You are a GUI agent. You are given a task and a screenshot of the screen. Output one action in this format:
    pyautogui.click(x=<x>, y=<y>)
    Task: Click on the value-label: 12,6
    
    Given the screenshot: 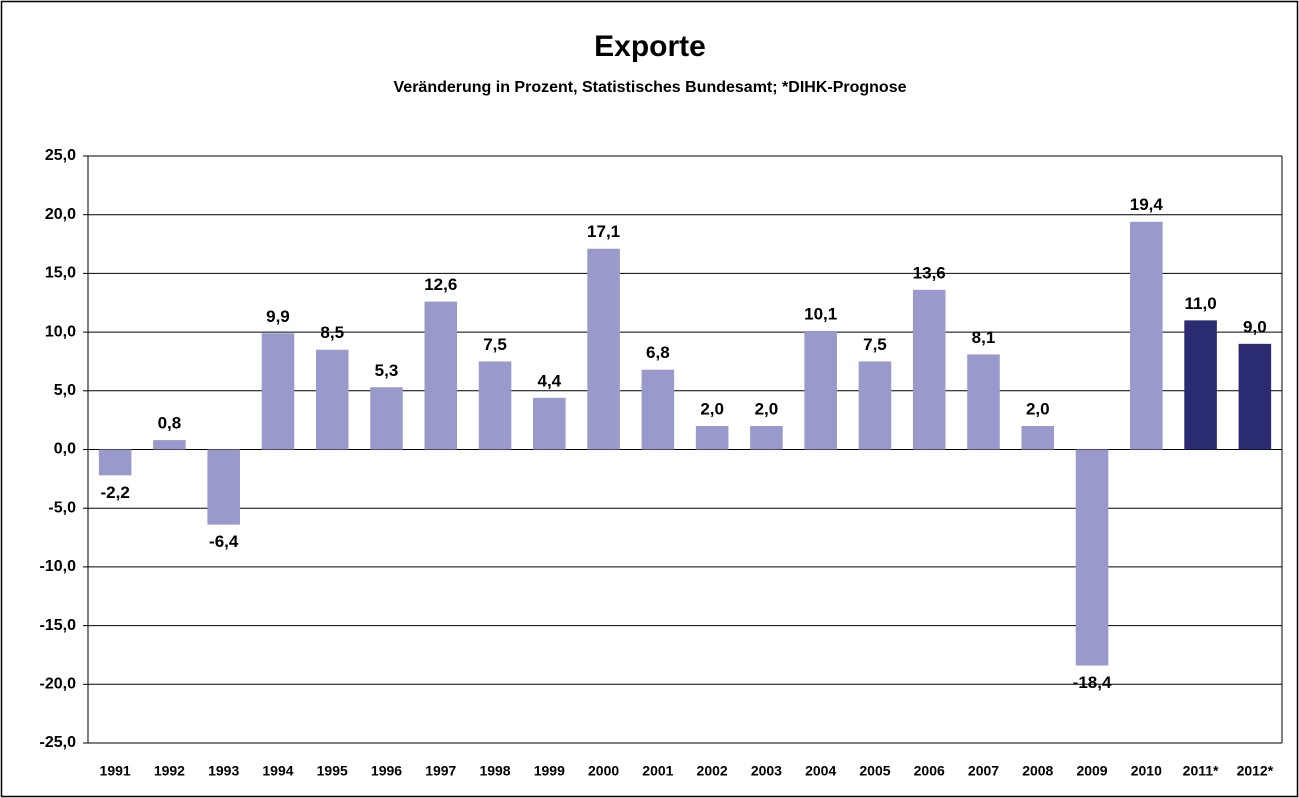 What is the action you would take?
    pyautogui.click(x=440, y=284)
    